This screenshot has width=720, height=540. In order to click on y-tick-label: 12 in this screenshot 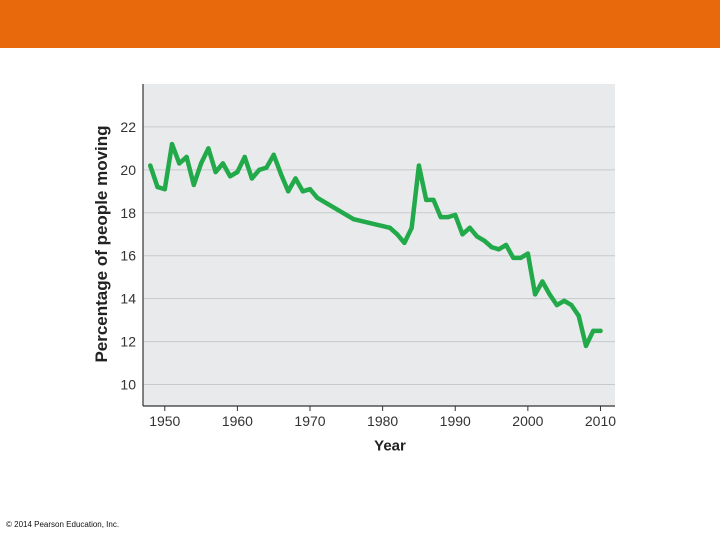, I will do `click(128, 342)`.